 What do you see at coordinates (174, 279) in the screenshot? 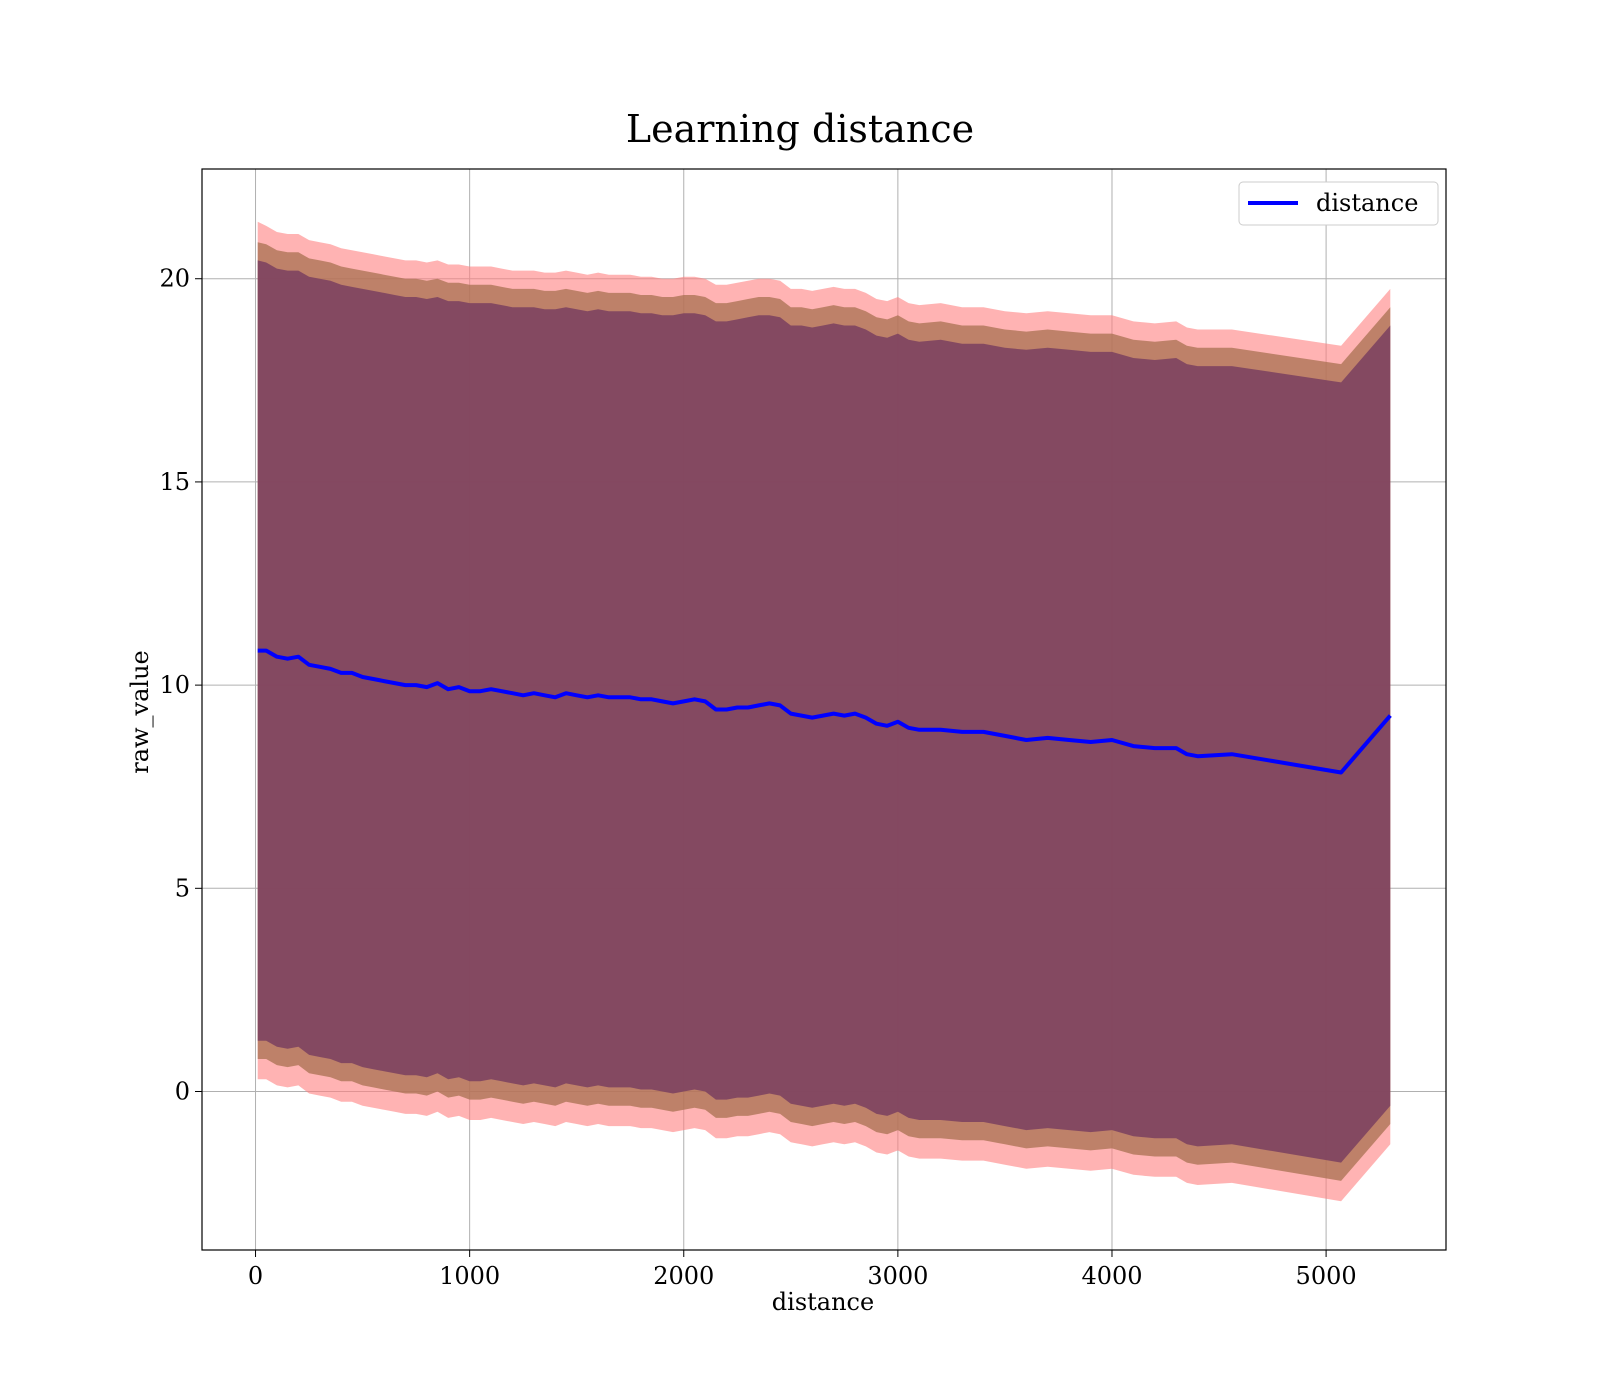
I see `y-tick-label: 20` at bounding box center [174, 279].